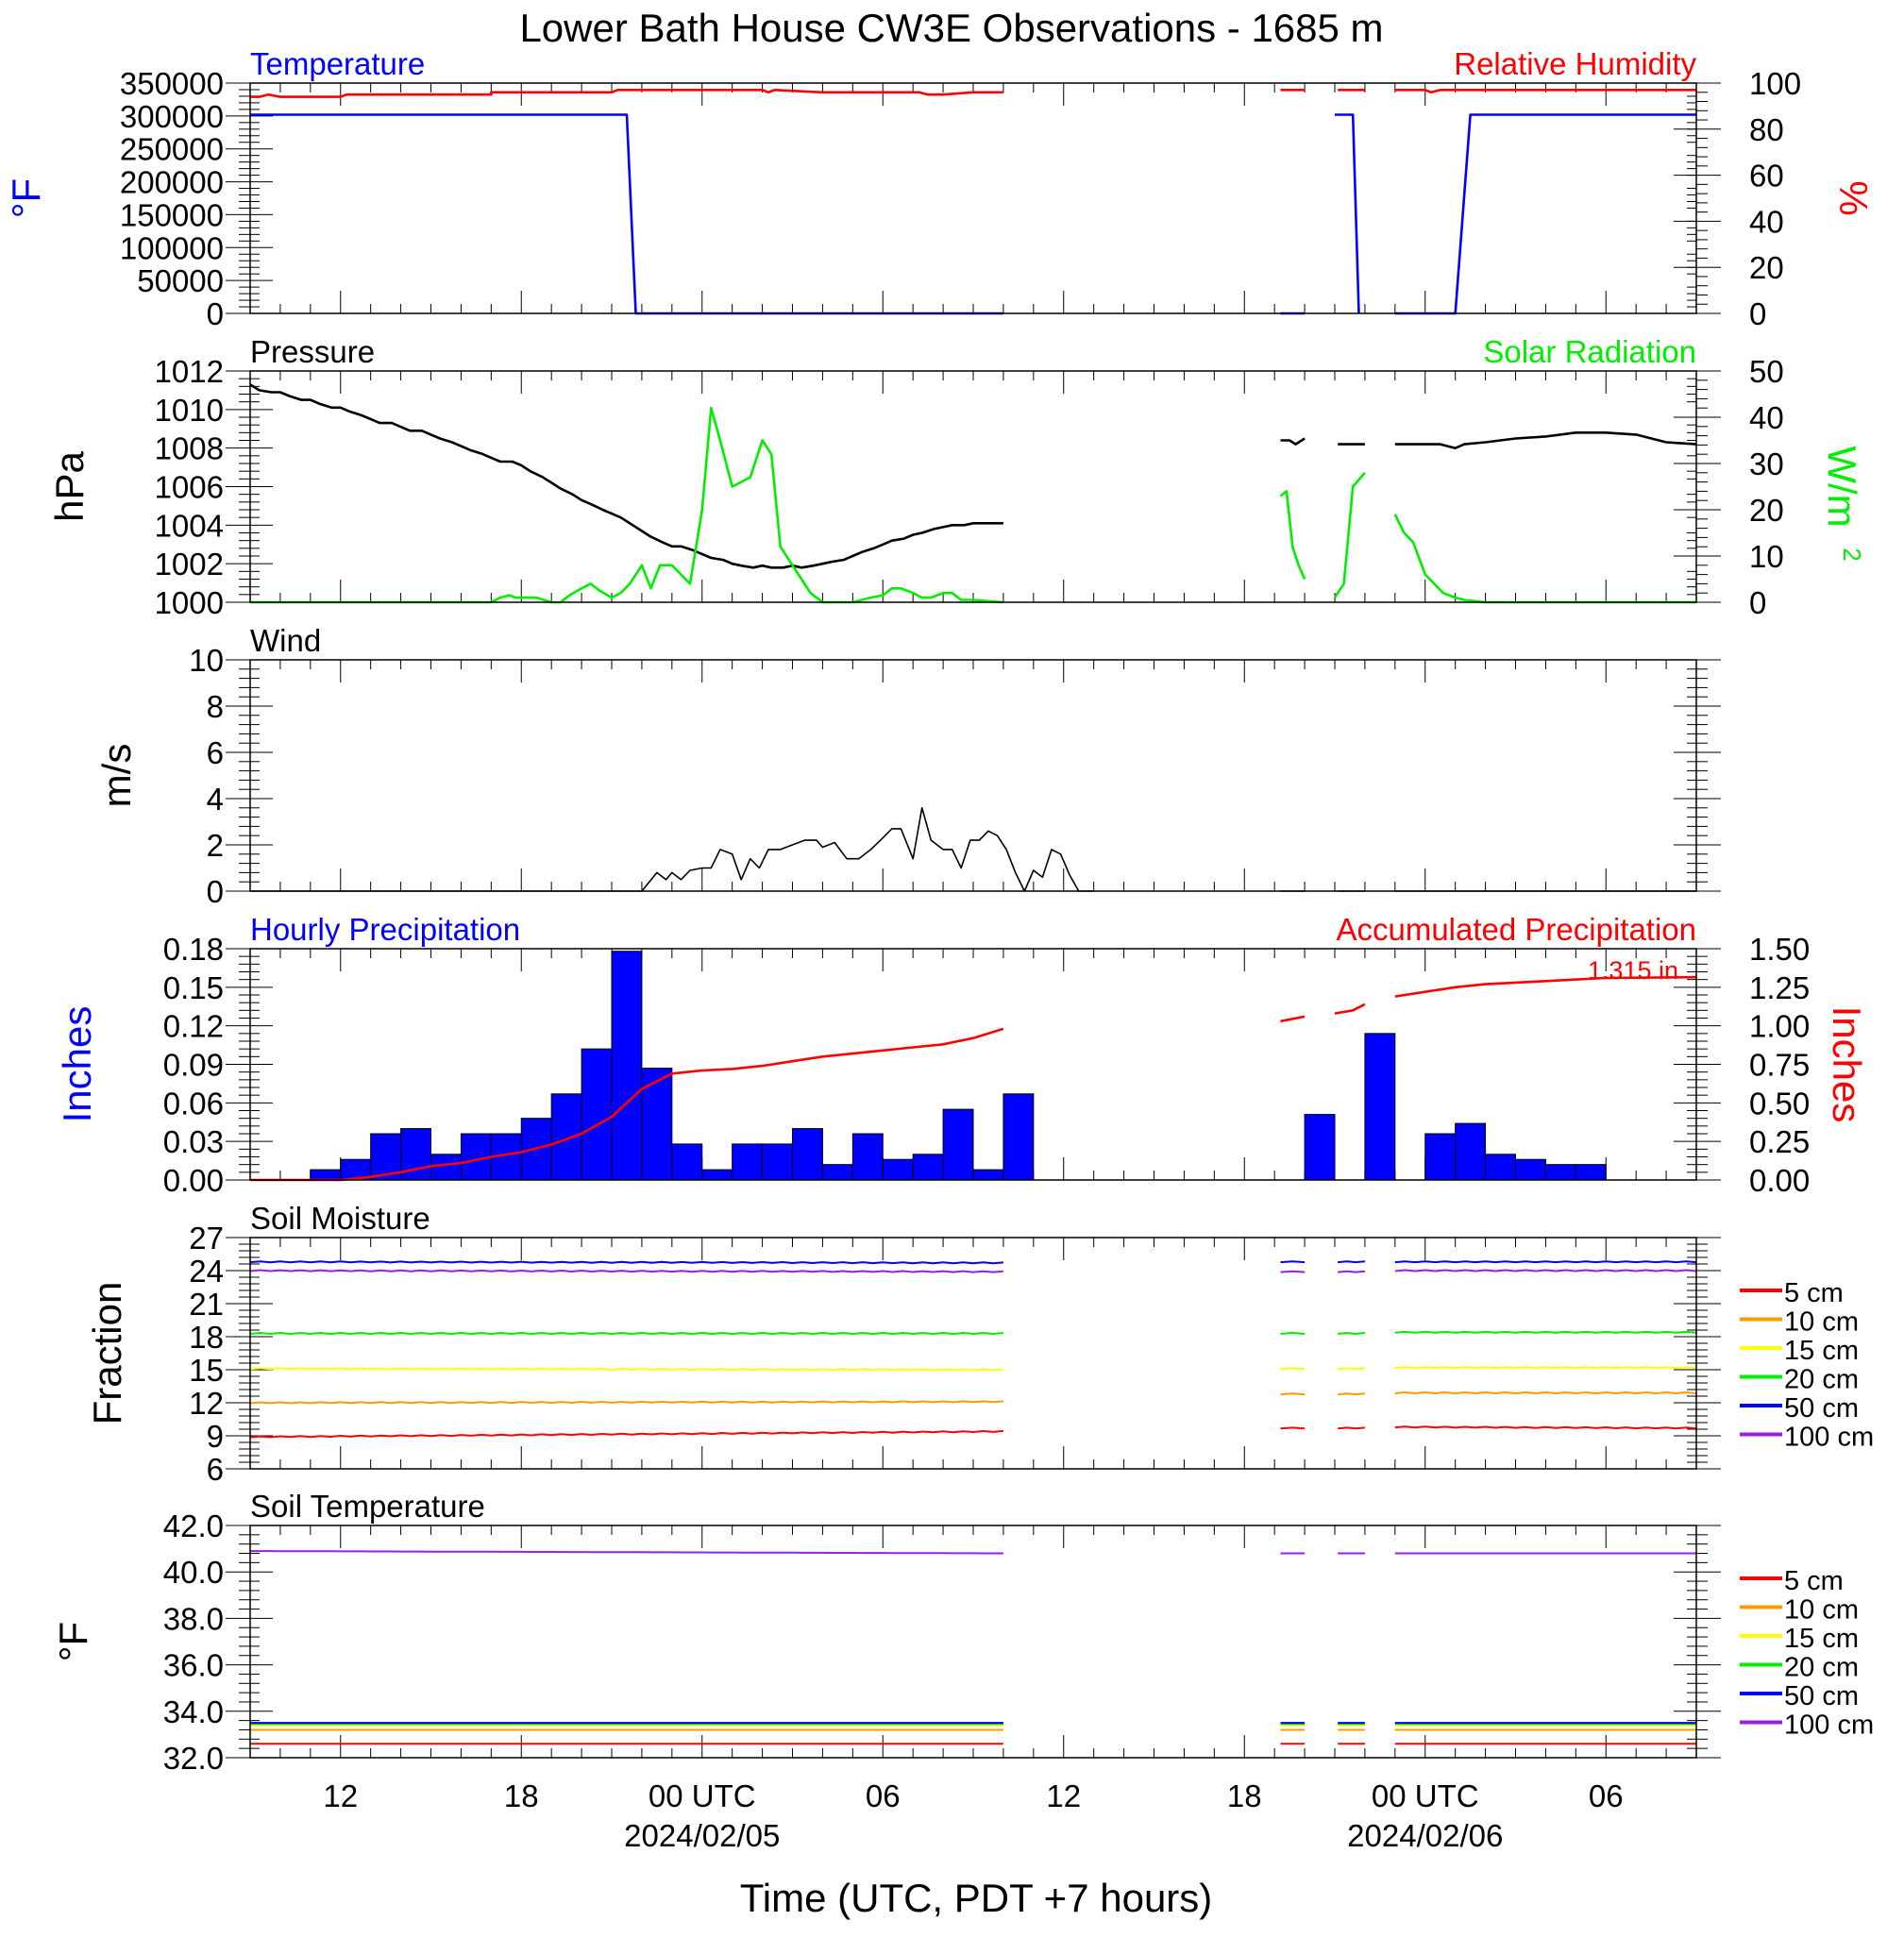 The height and width of the screenshot is (1938, 1904). Describe the element at coordinates (1766, 371) in the screenshot. I see `y2-tick-label: 50` at that location.